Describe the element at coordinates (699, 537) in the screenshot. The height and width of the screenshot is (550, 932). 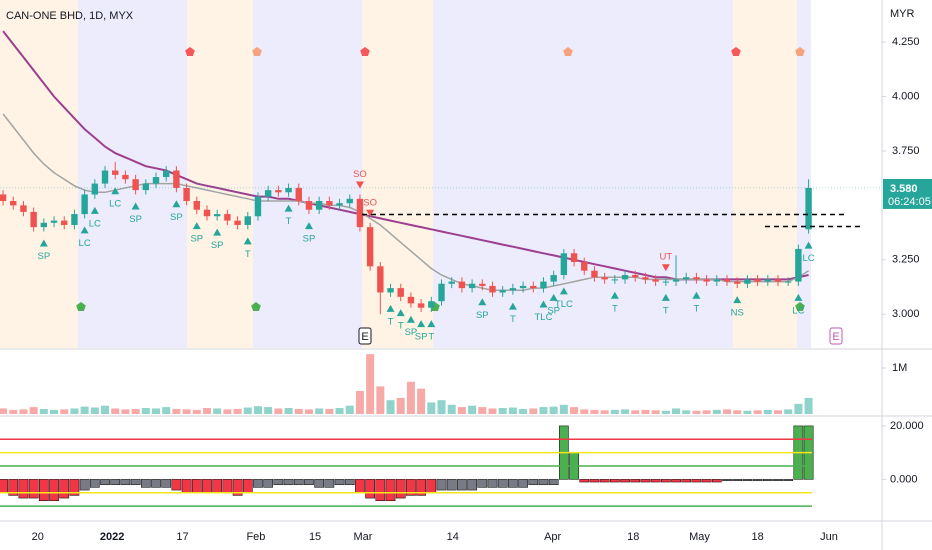
I see `x-tick-label: May` at that location.